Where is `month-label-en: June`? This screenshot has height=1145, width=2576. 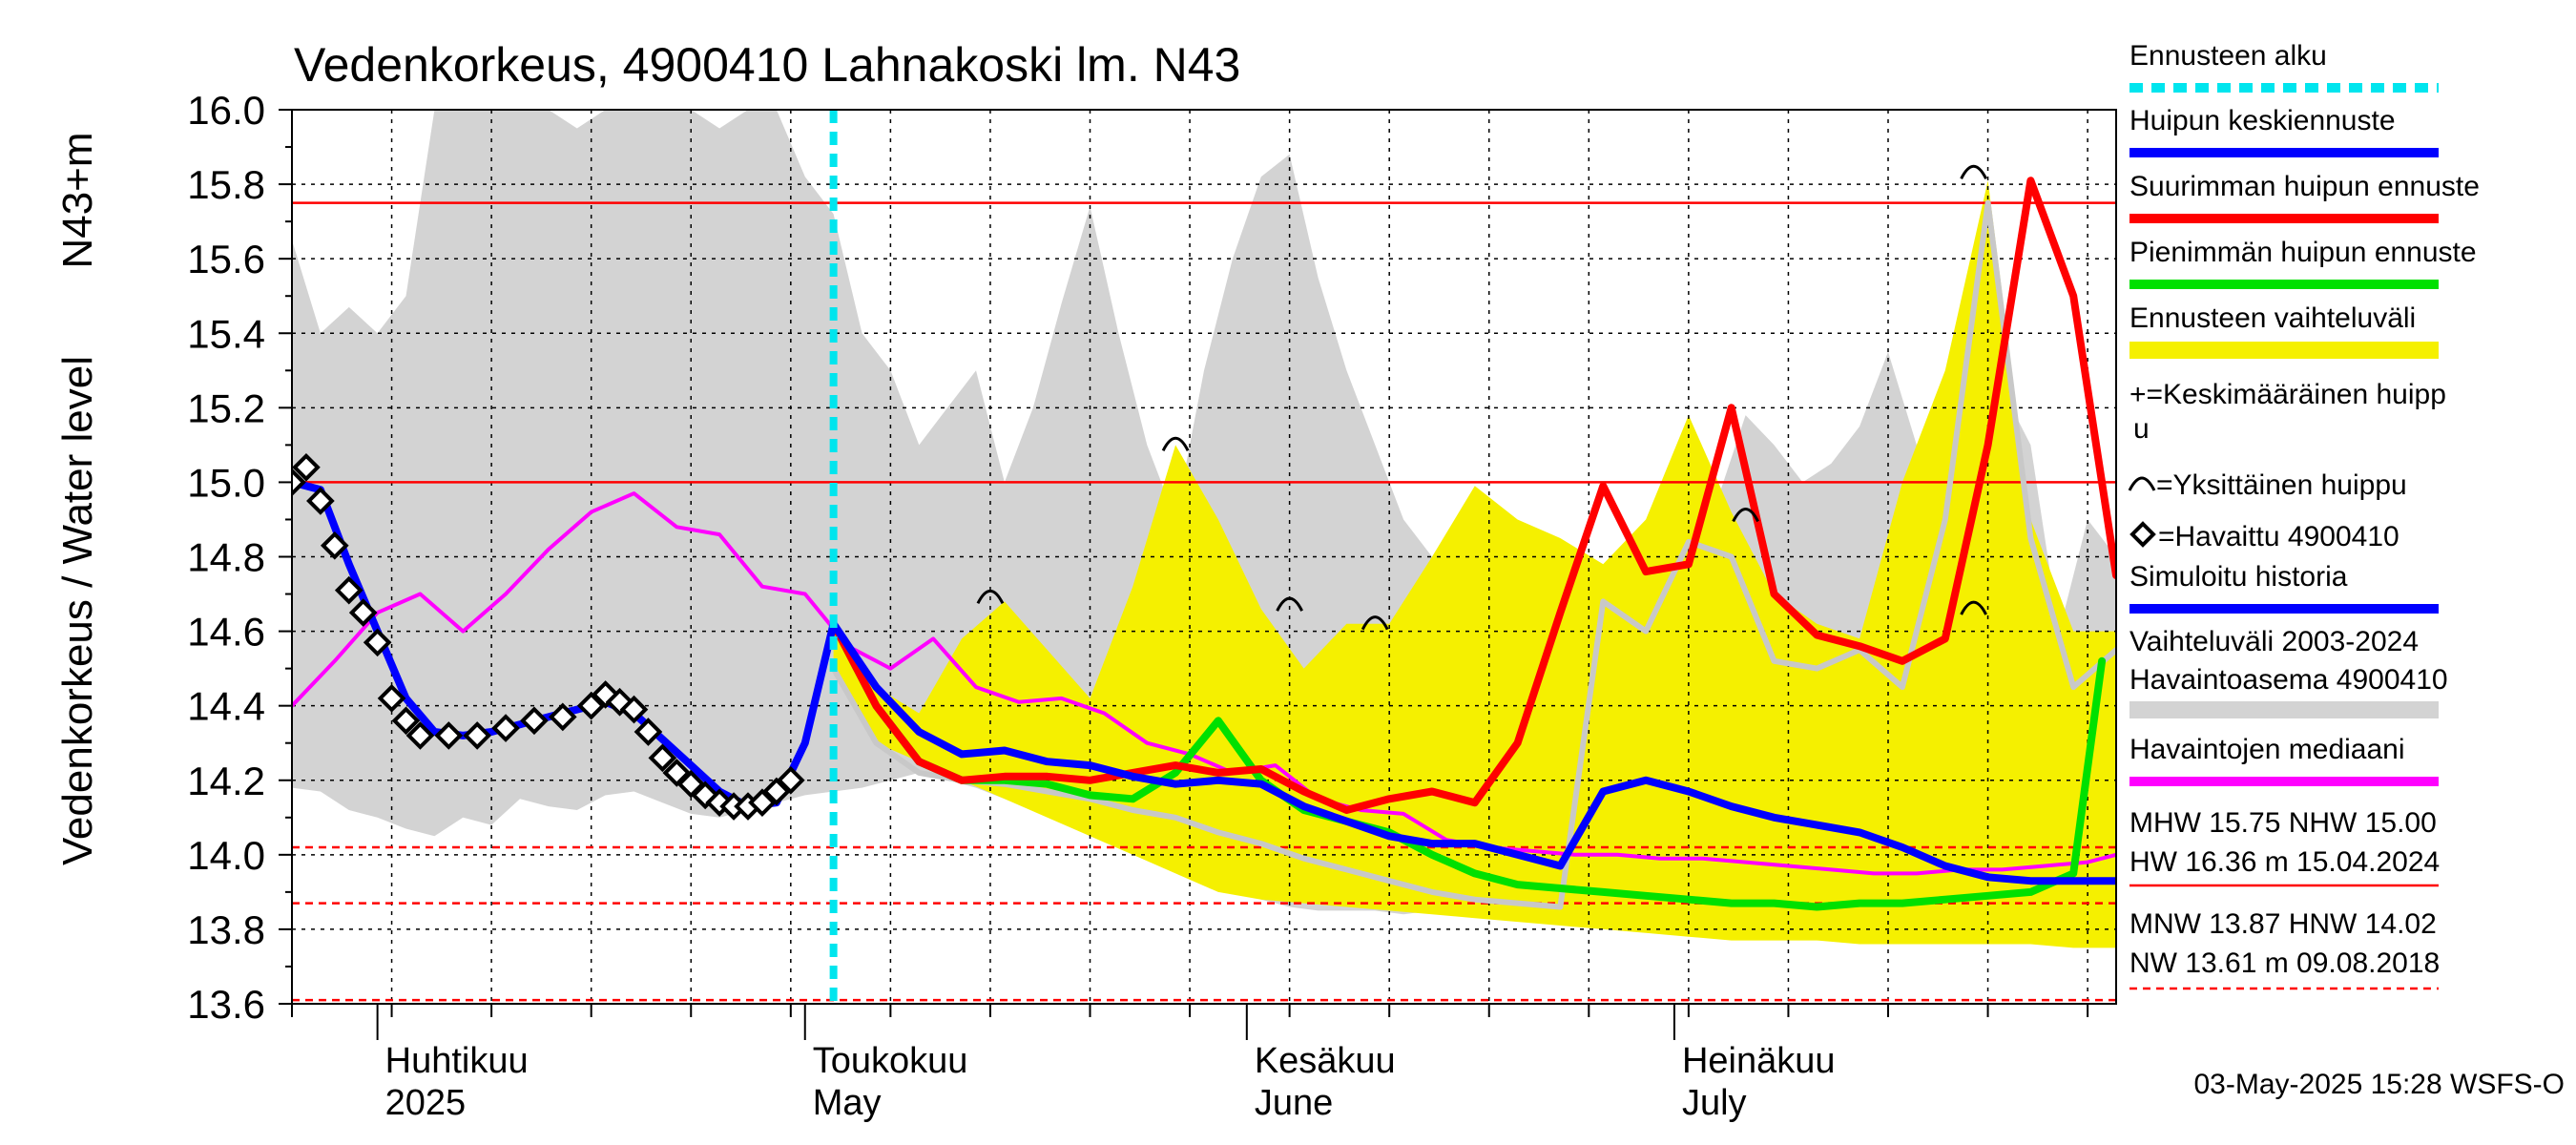
month-label-en: June is located at coordinates (1294, 1103).